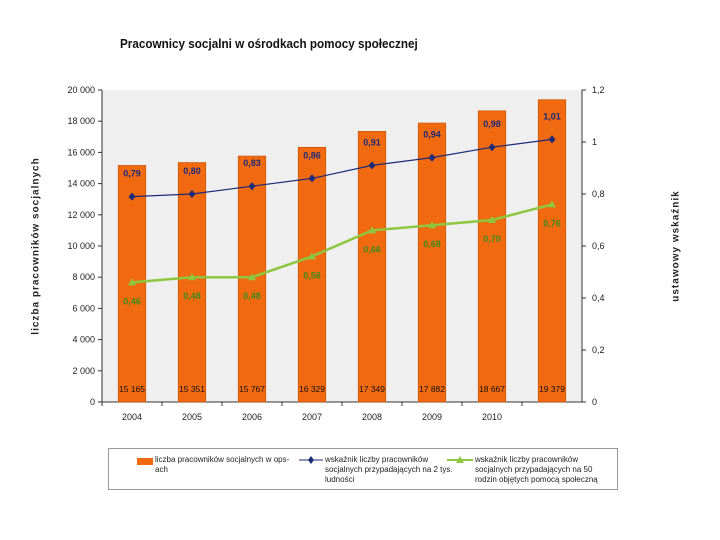 This screenshot has height=540, width=720. I want to click on series-line-green, so click(342, 243).